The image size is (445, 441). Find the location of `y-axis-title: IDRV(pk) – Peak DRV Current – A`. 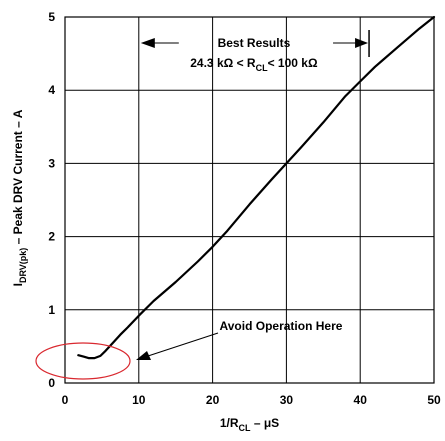

y-axis-title: IDRV(pk) – Peak DRV Current – A is located at coordinates (19, 197).